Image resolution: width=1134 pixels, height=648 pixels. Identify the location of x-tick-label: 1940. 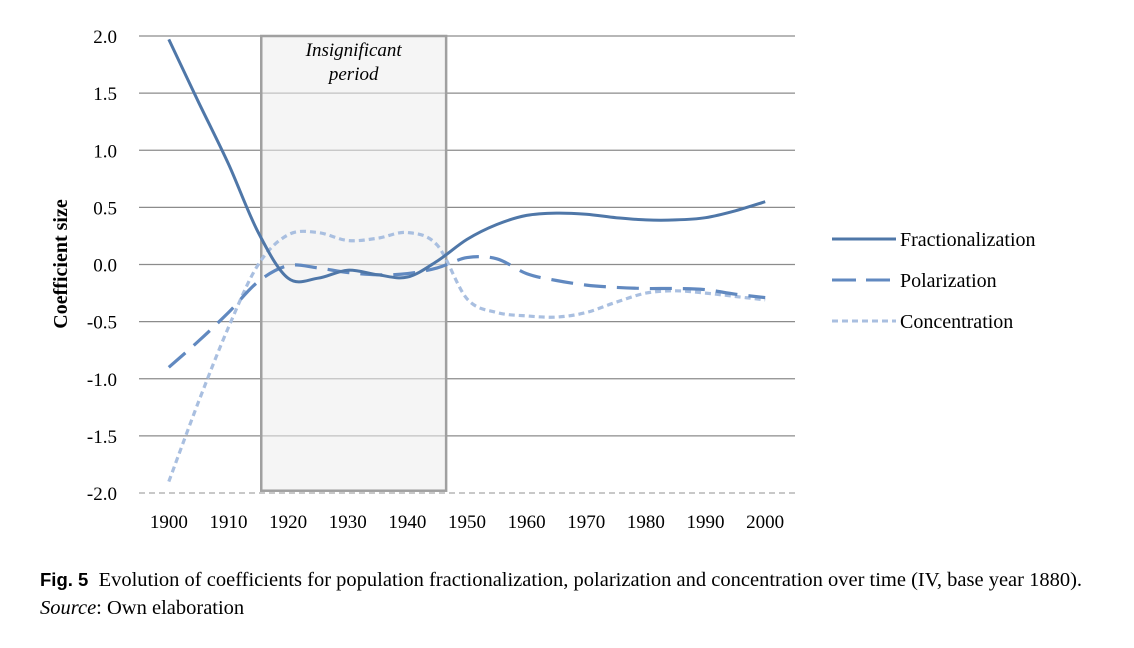
(407, 522).